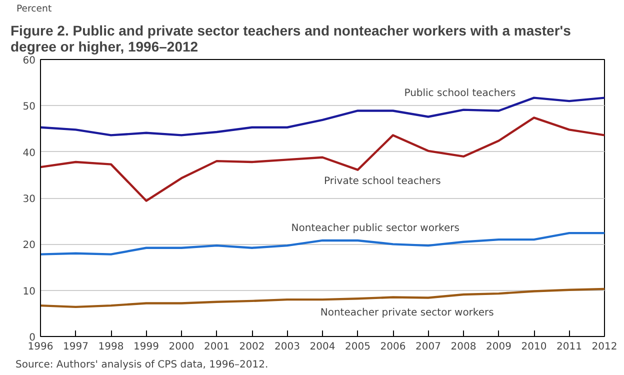  What do you see at coordinates (407, 312) in the screenshot?
I see `series-label: Nonteacher private sector workers` at bounding box center [407, 312].